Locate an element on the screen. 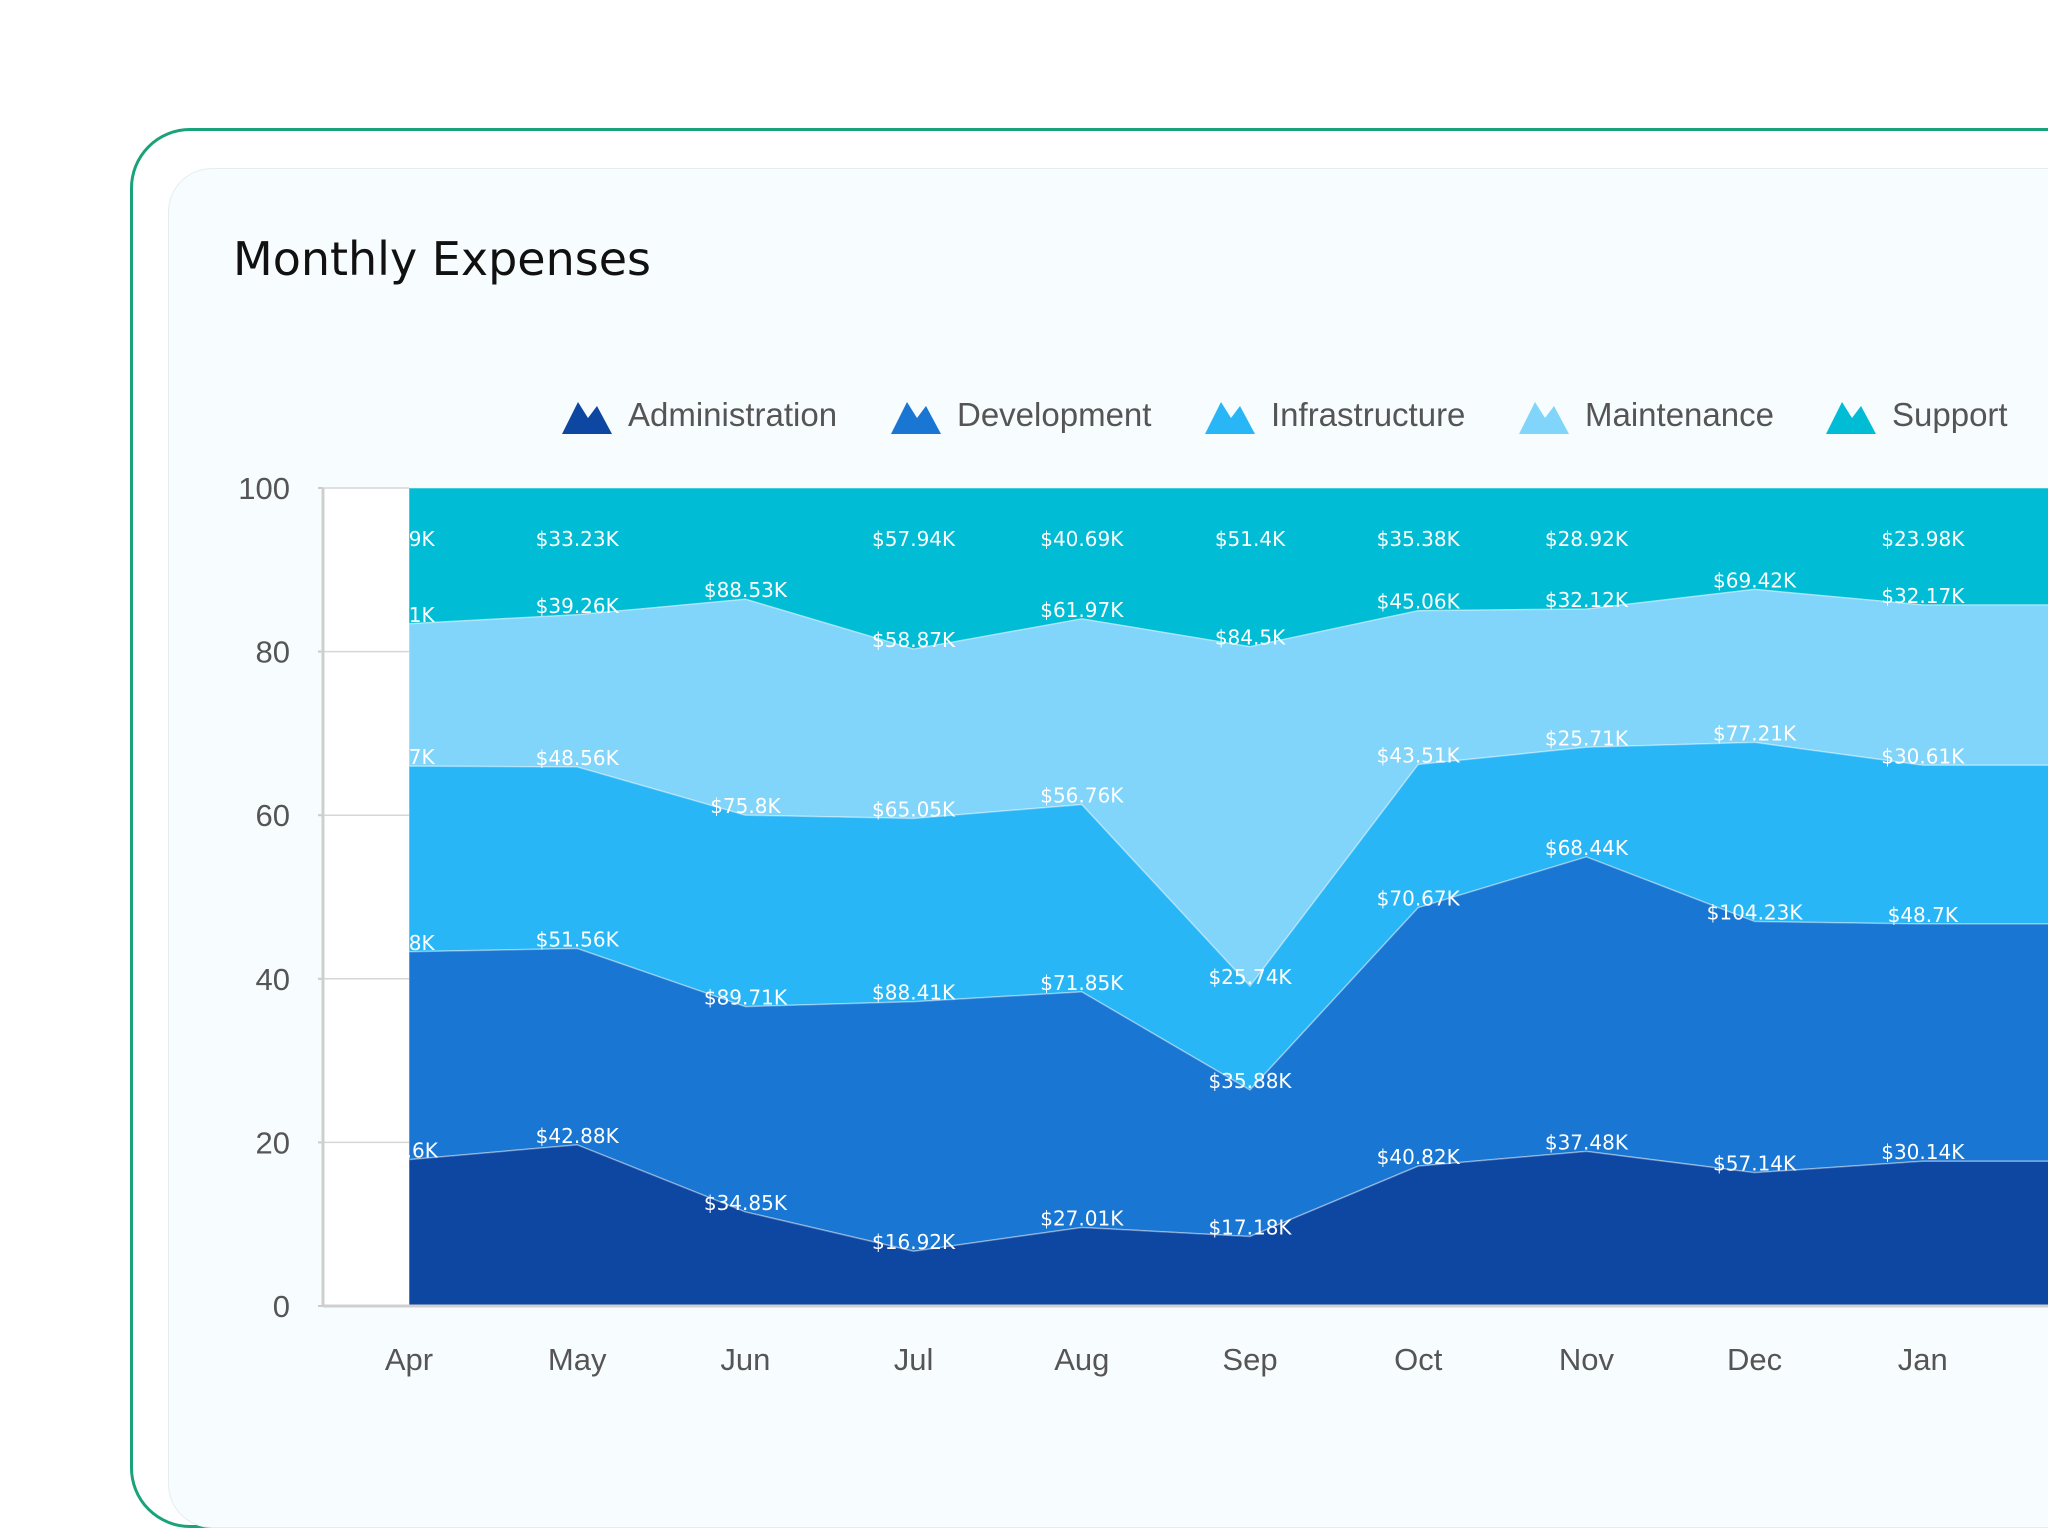  data-label-infrastructure: $56.76K is located at coordinates (1082, 796).